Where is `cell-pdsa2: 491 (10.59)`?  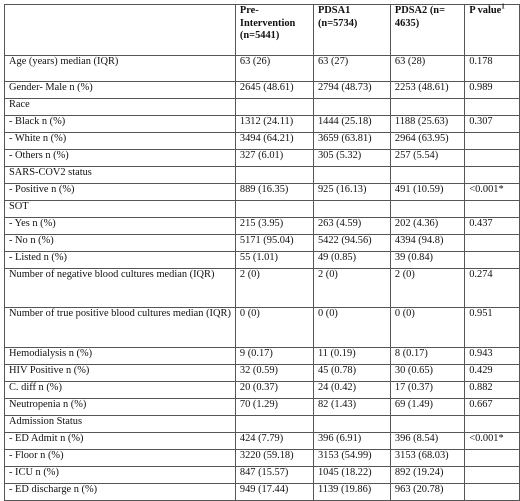 cell-pdsa2: 491 (10.59) is located at coordinates (427, 192).